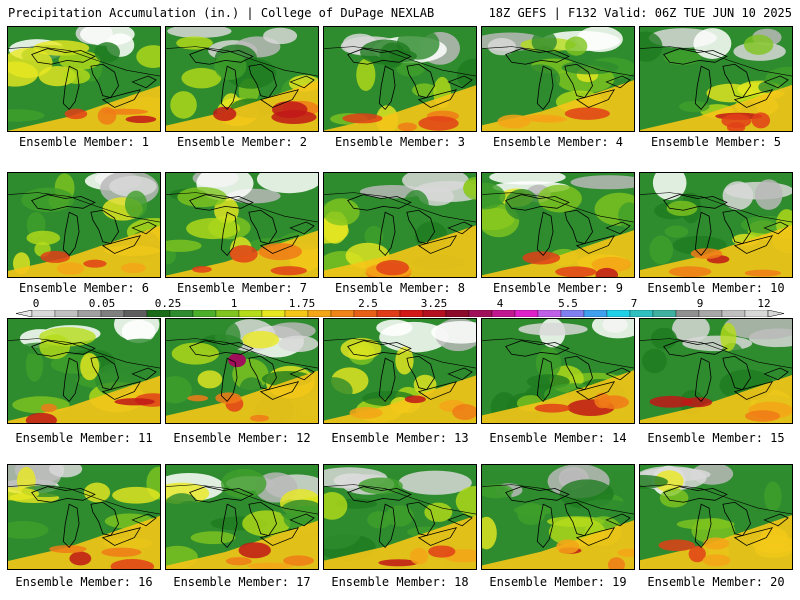 The height and width of the screenshot is (600, 800). What do you see at coordinates (764, 303) in the screenshot?
I see `colorbar-tick-label: 12` at bounding box center [764, 303].